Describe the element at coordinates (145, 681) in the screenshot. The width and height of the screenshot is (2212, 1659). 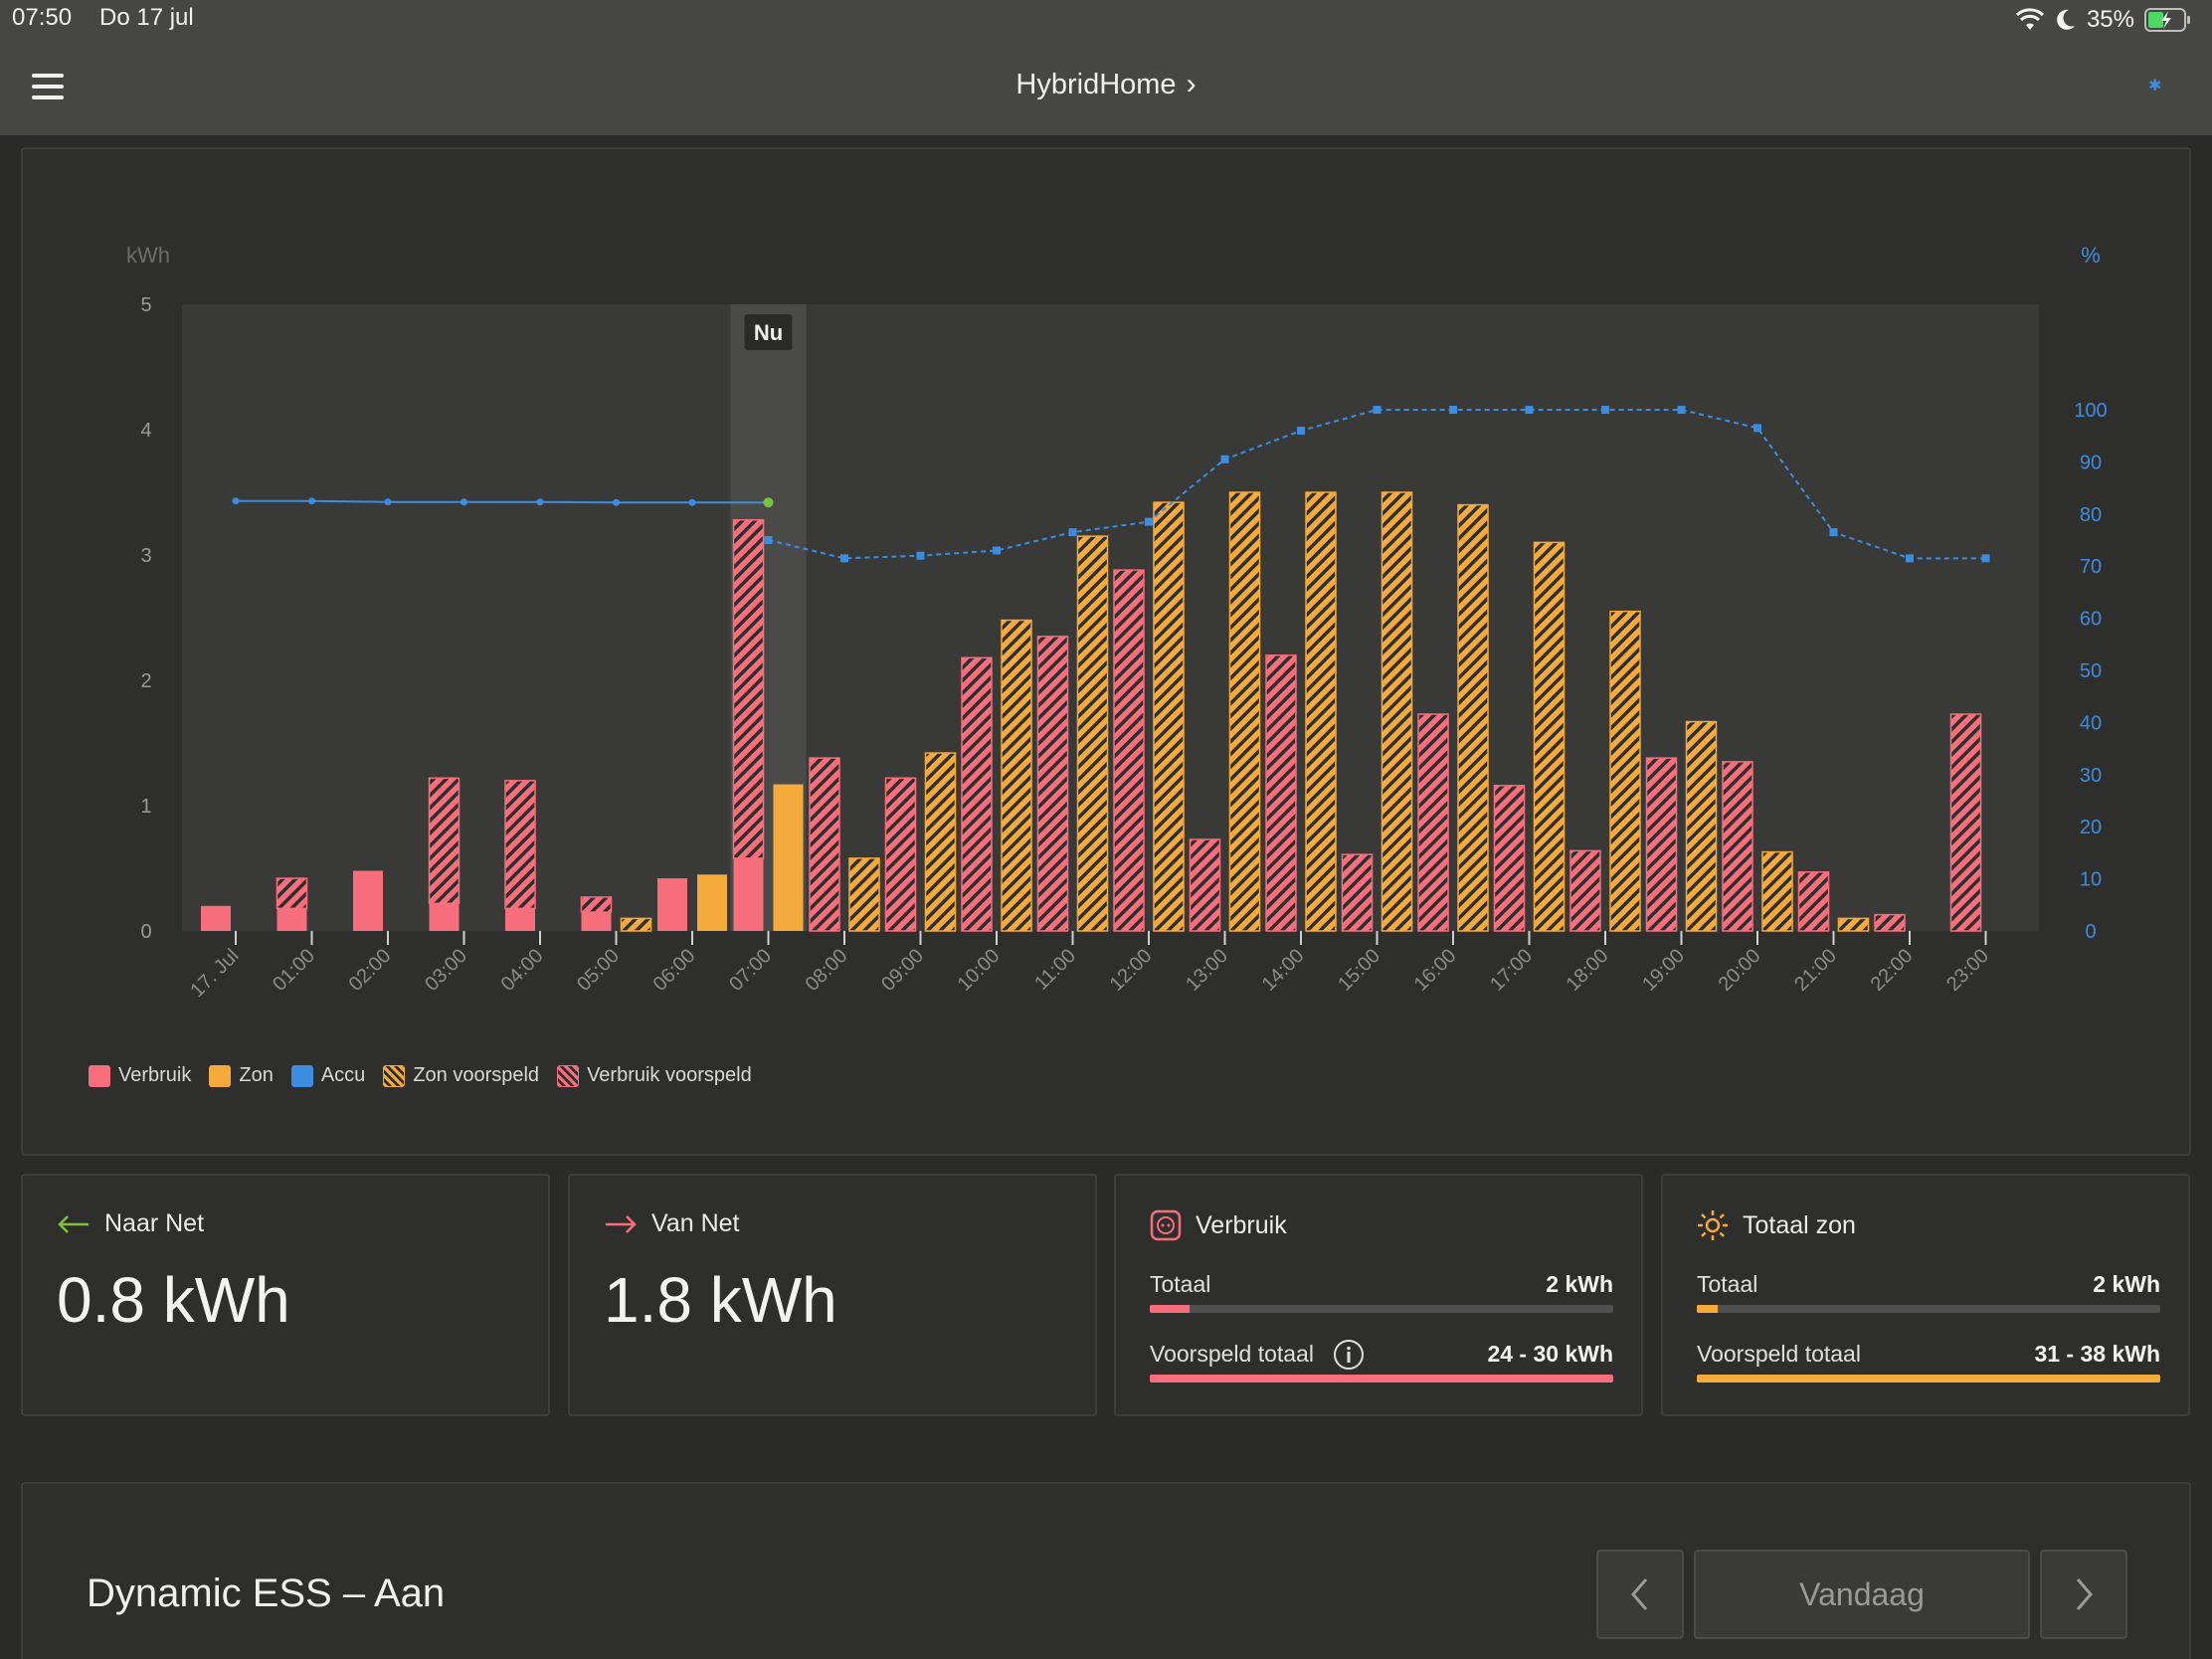
I see `y-left-tick: 2` at that location.